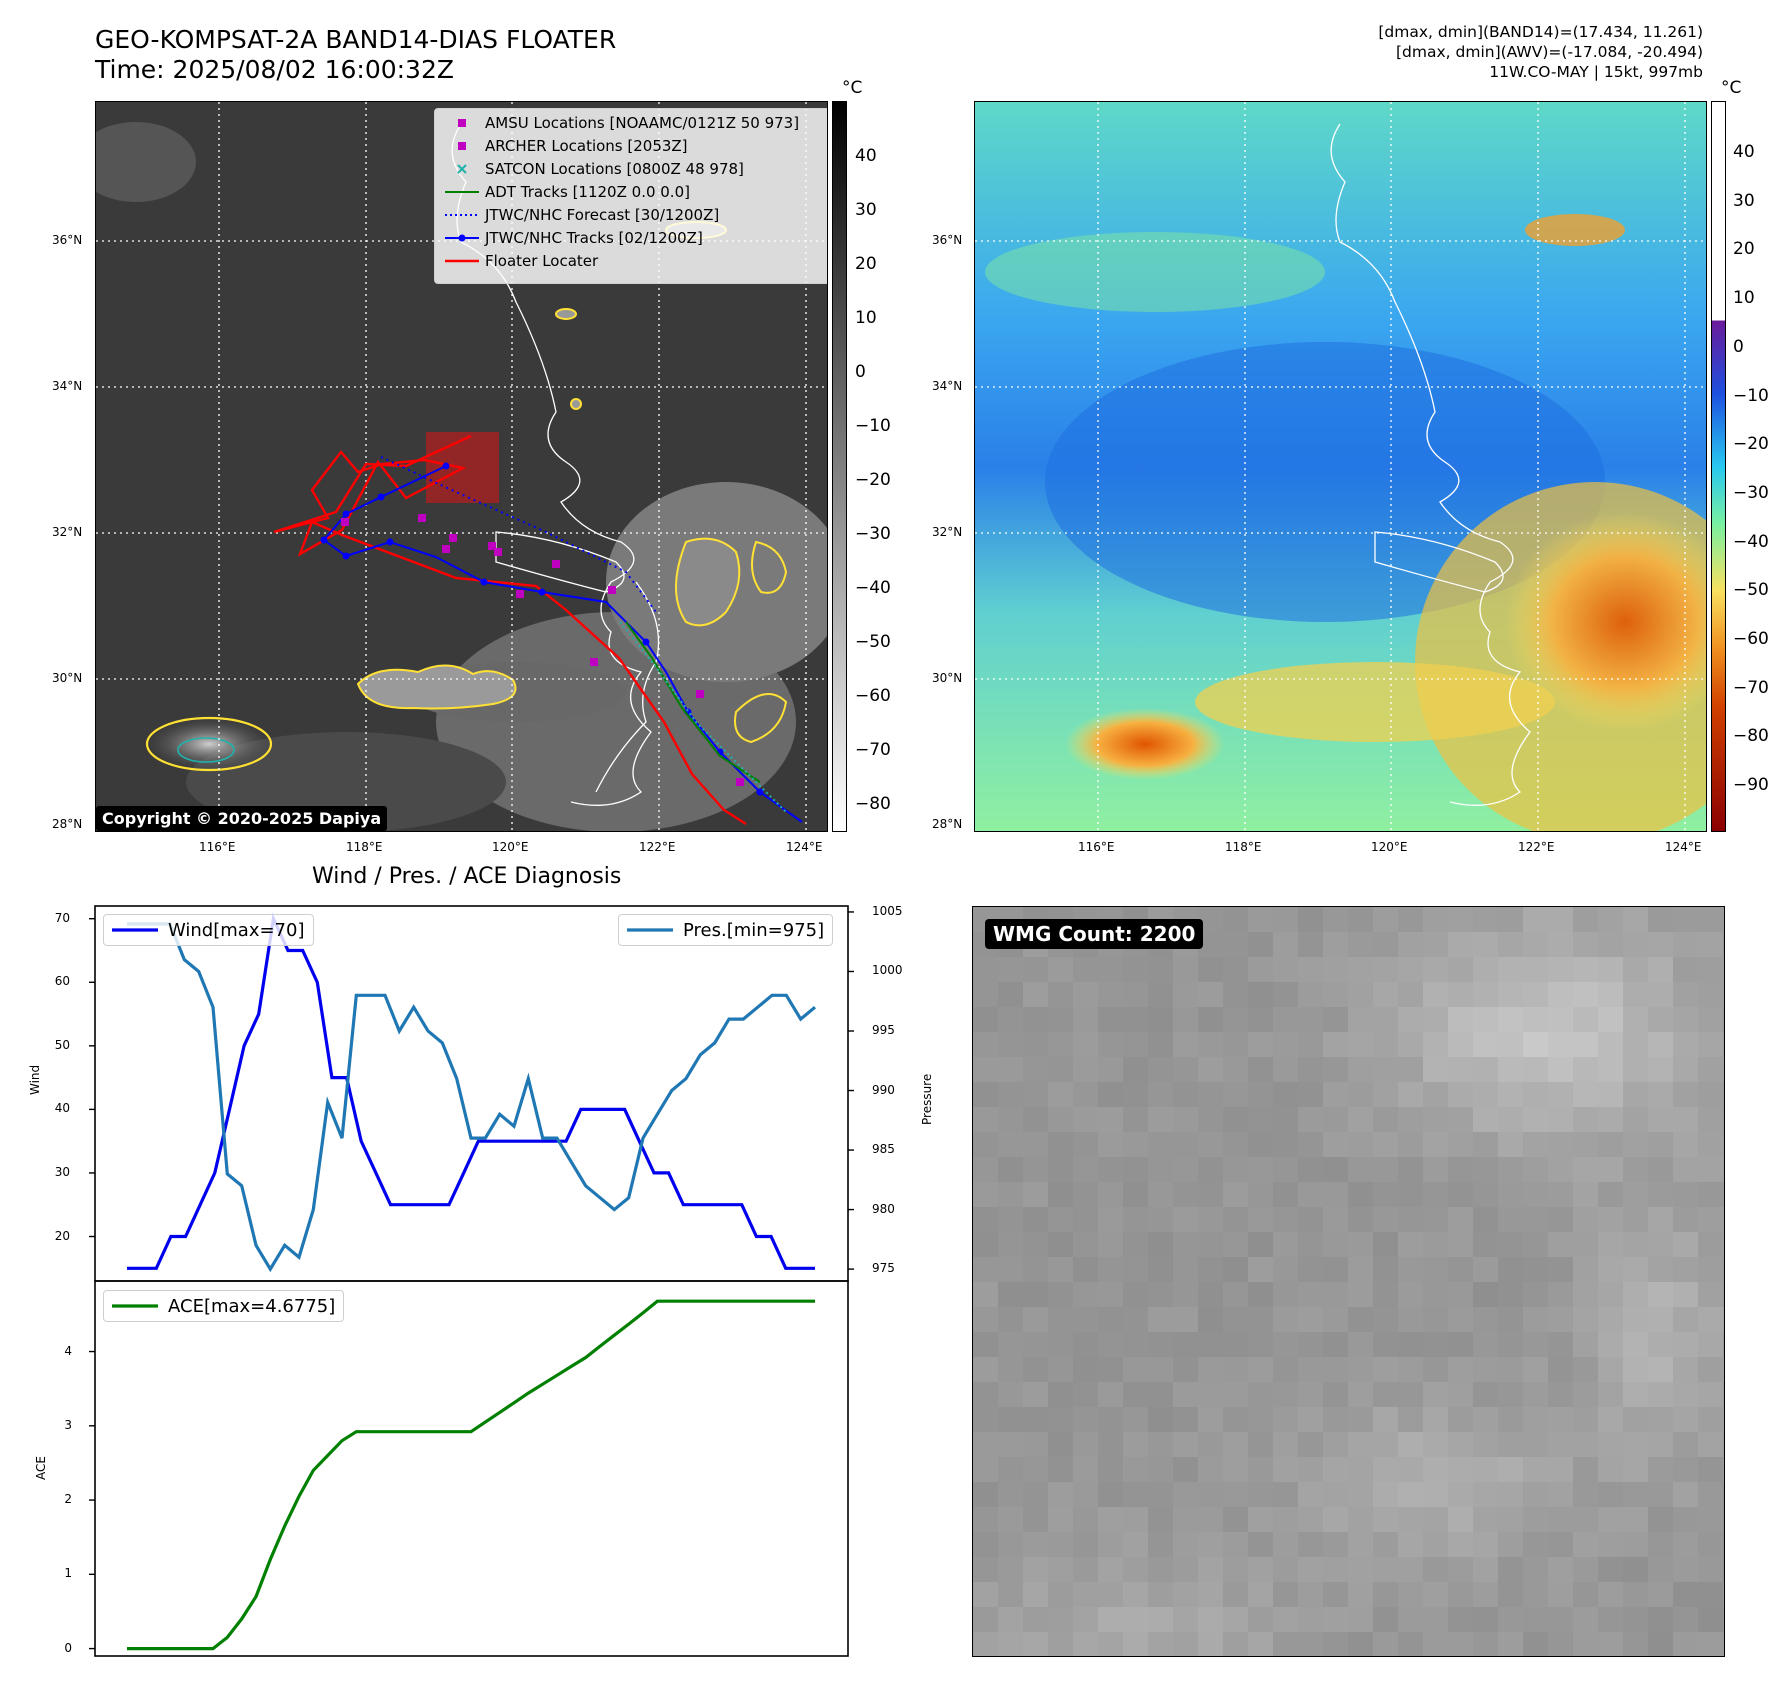  Describe the element at coordinates (769, 567) in the screenshot. I see `convective-cloud` at that location.